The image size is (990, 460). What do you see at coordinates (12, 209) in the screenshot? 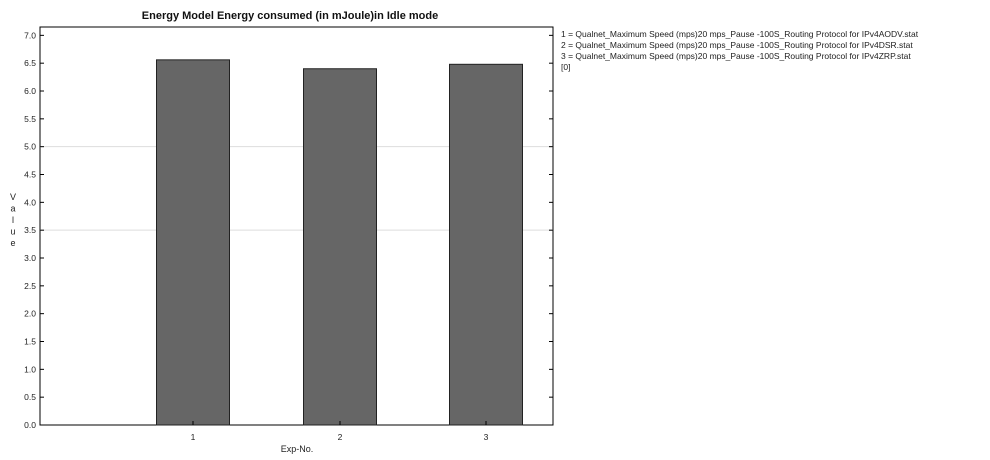
I see `y-axis-label-letter: a` at bounding box center [12, 209].